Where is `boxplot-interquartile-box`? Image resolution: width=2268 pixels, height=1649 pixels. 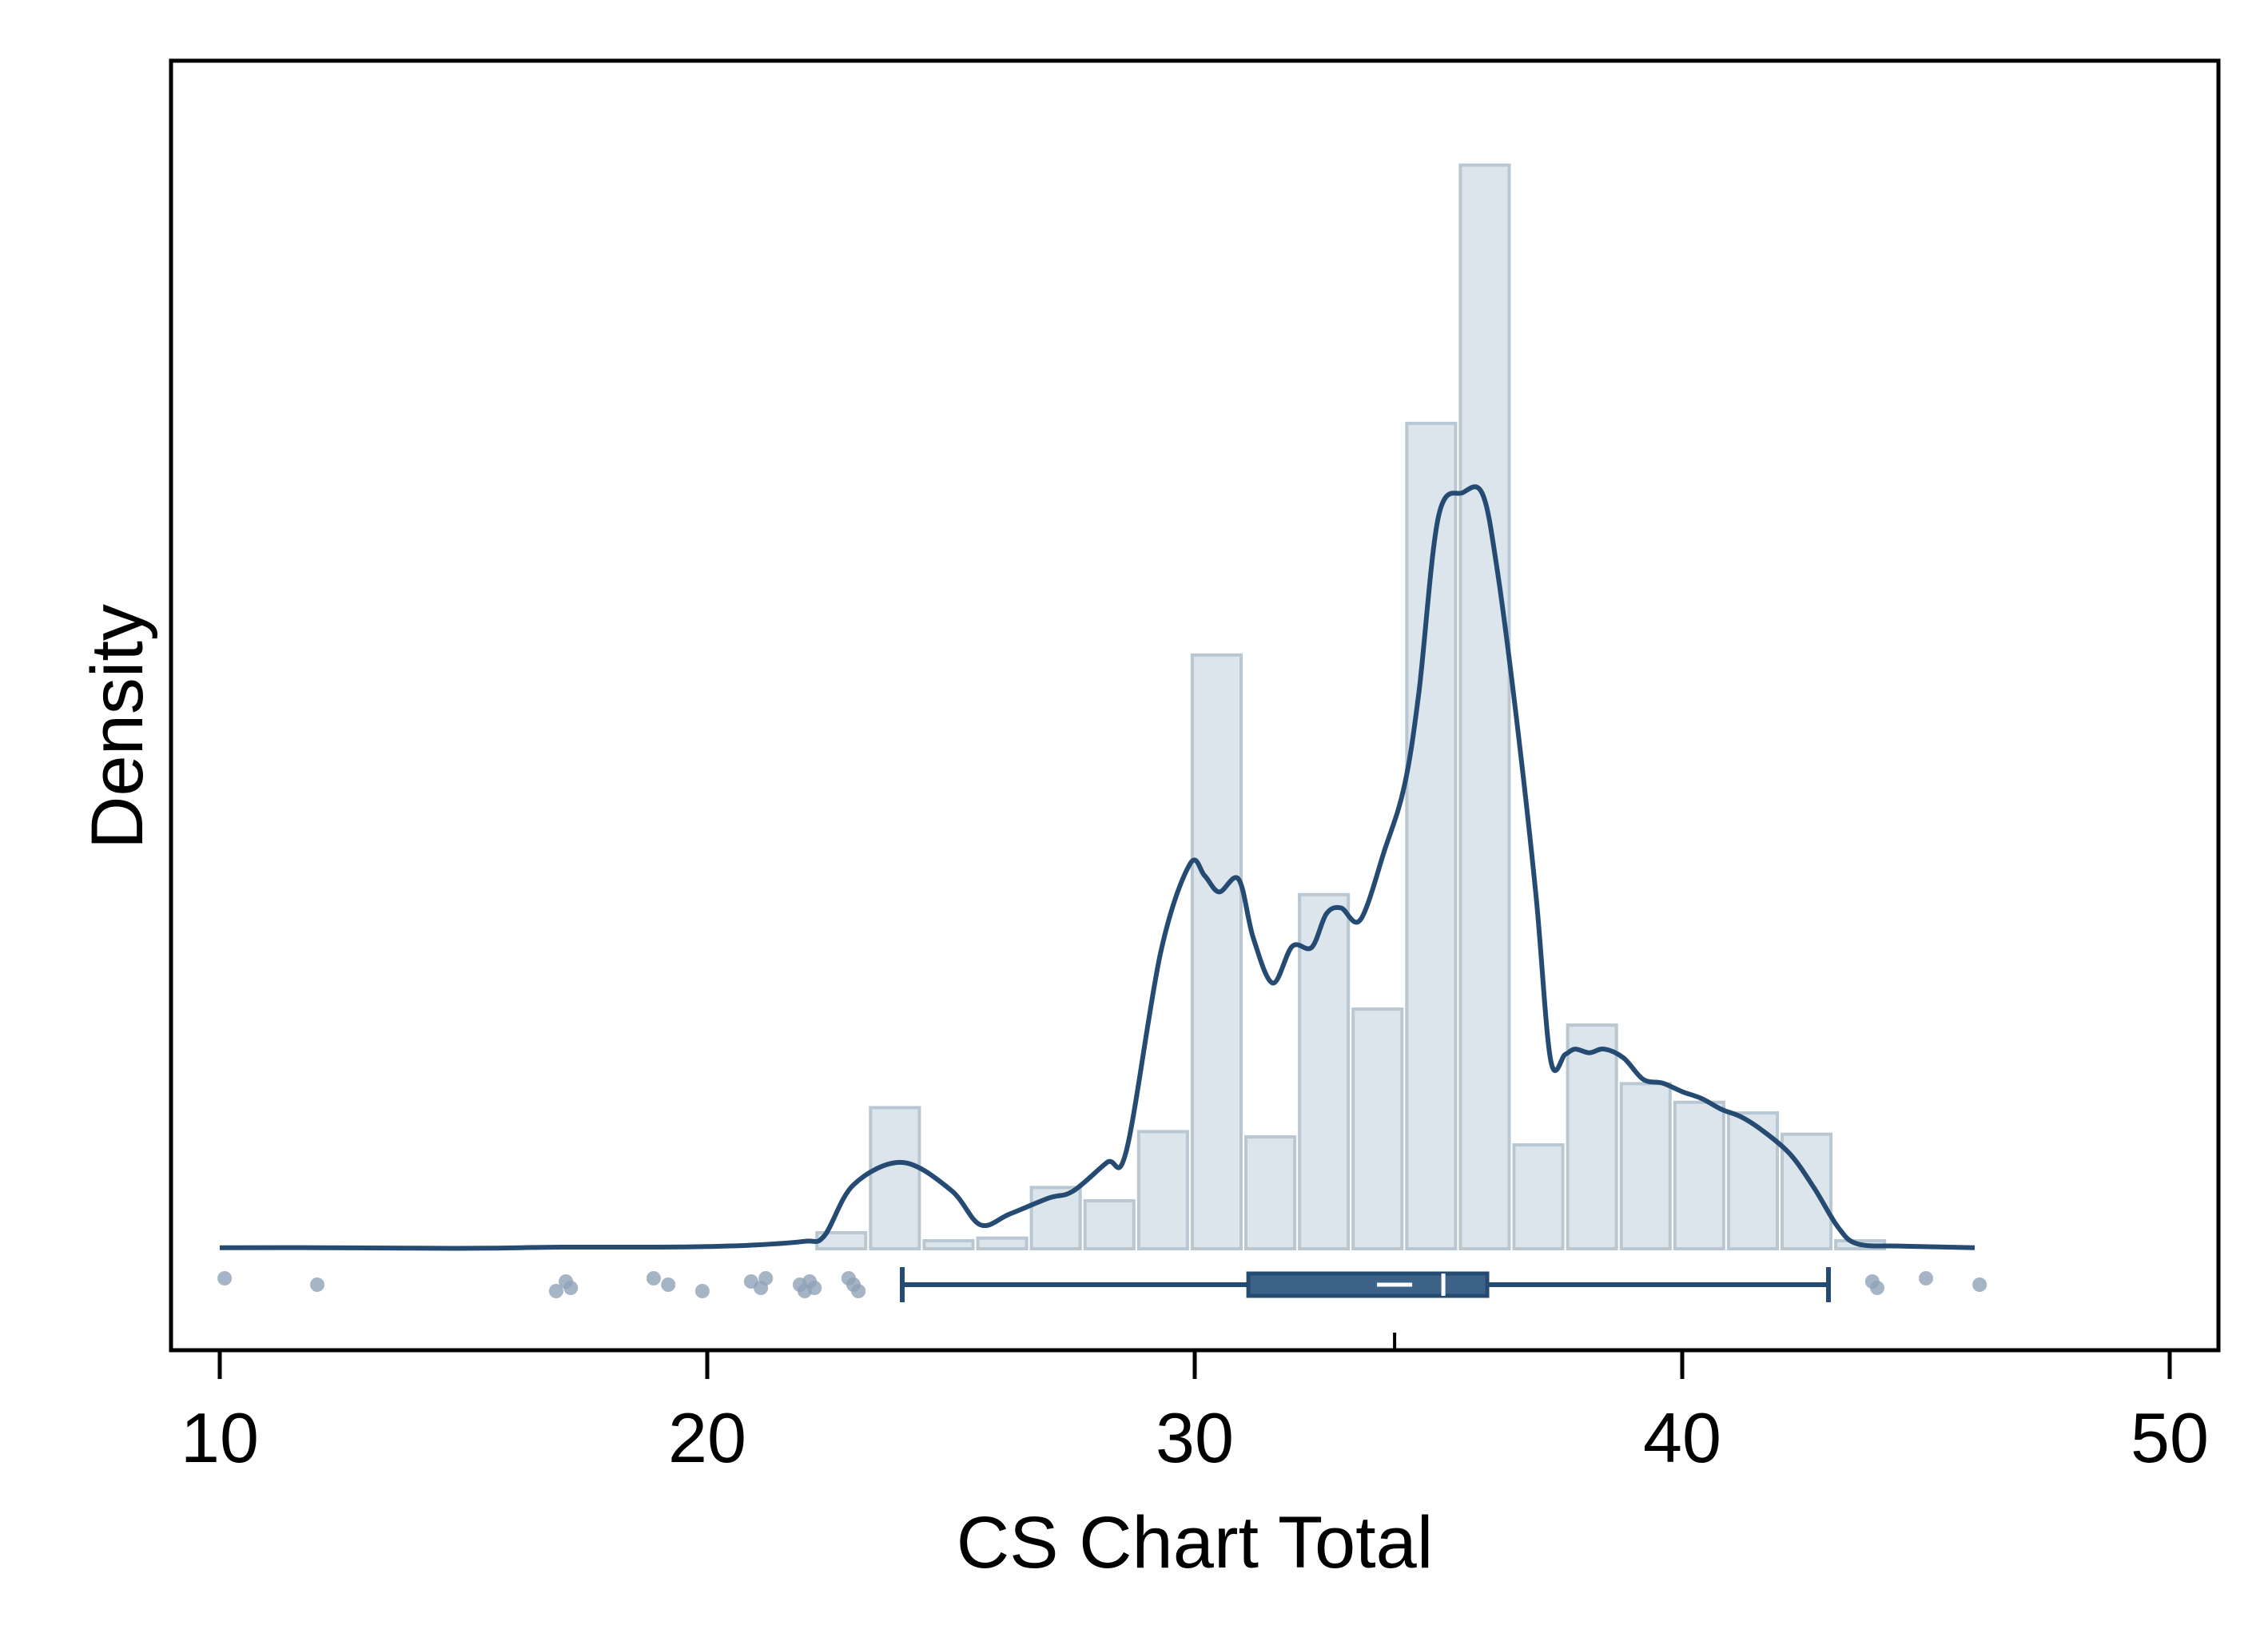
boxplot-interquartile-box is located at coordinates (1368, 1284).